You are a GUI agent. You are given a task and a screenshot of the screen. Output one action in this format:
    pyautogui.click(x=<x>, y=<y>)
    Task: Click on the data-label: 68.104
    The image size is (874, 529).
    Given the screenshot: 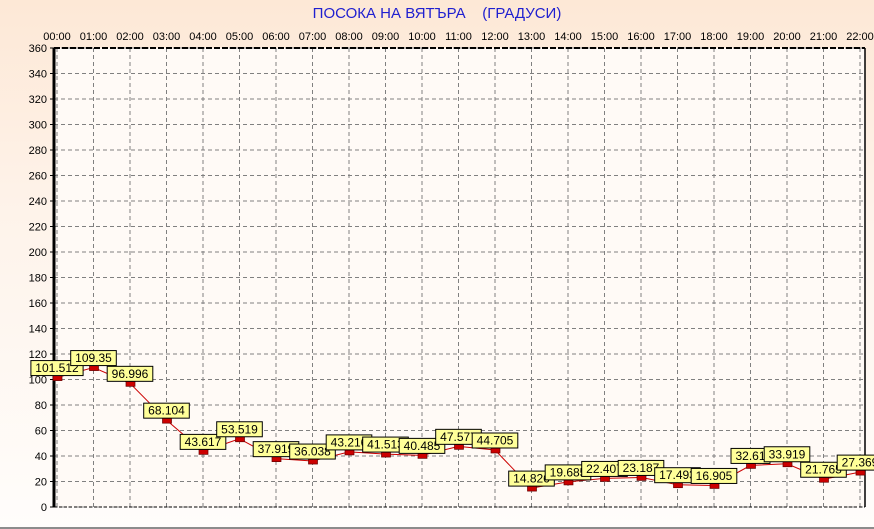 What is the action you would take?
    pyautogui.click(x=166, y=410)
    